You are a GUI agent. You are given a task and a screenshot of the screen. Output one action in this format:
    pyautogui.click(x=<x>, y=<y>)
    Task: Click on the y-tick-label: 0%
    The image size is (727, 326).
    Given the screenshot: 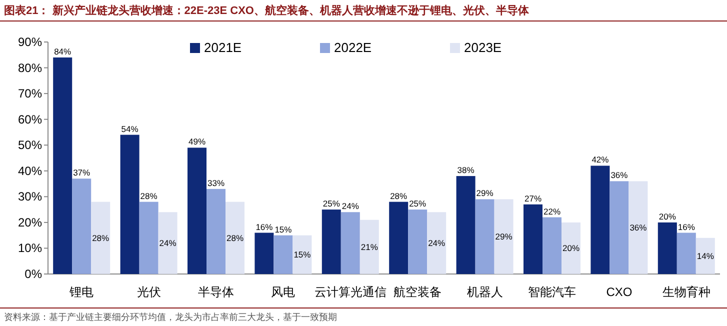 What is the action you would take?
    pyautogui.click(x=33, y=274)
    